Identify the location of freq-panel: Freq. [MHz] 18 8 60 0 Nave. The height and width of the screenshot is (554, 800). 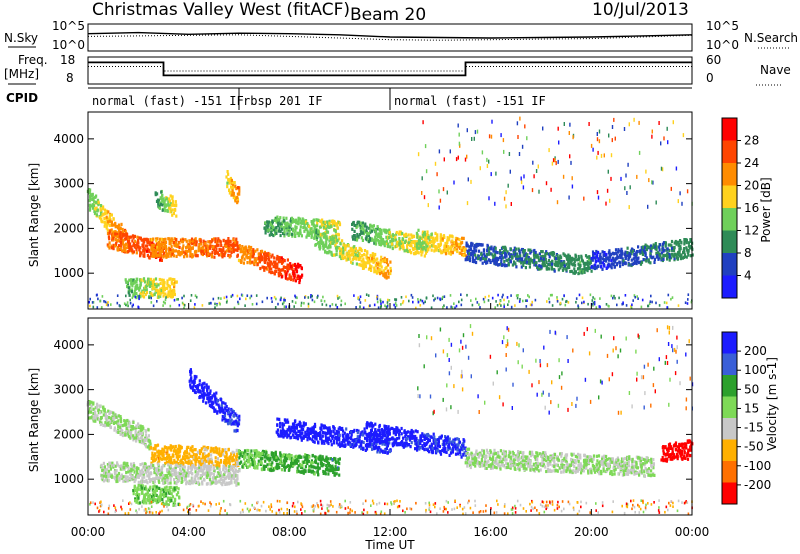
(397, 69).